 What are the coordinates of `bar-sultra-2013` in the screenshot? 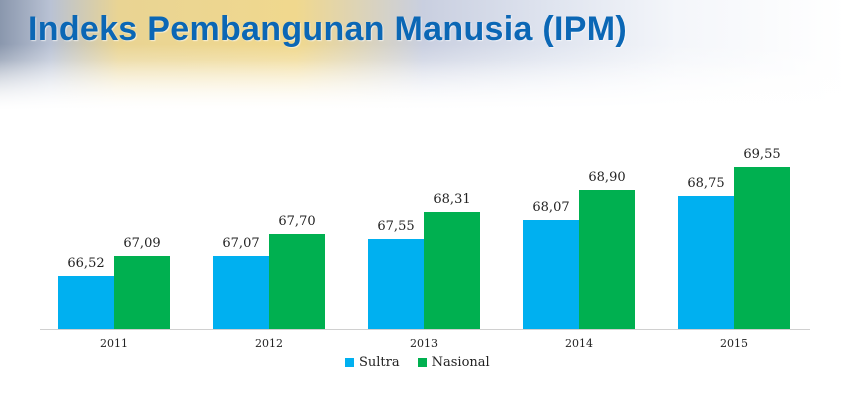 It's located at (396, 284).